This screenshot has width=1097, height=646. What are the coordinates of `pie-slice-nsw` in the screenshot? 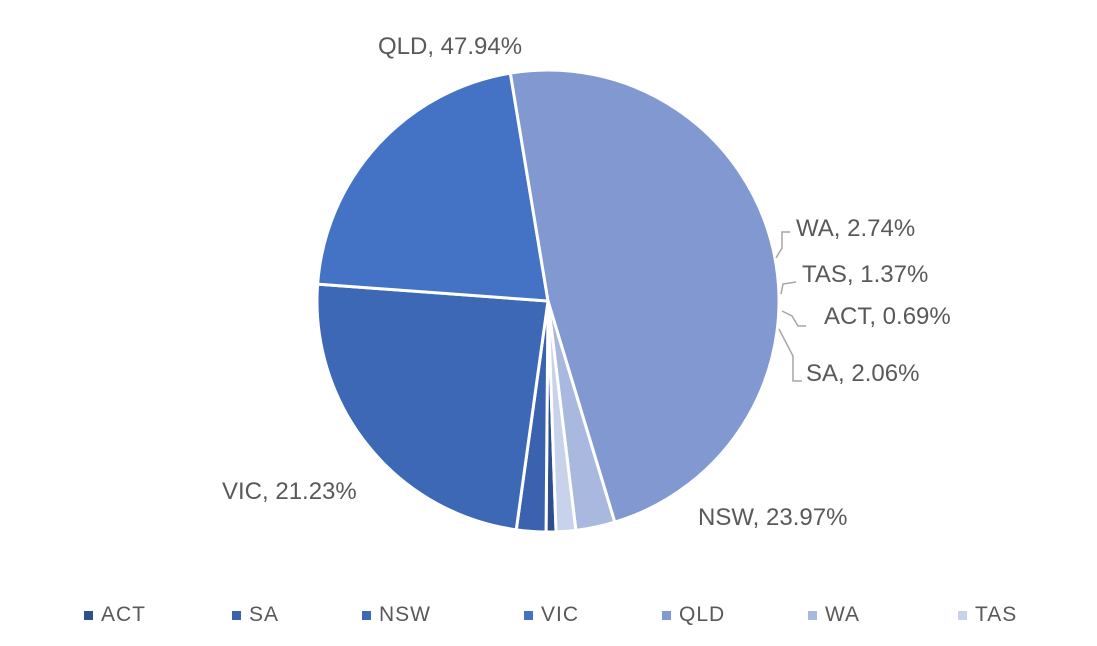 It's located at (432, 407).